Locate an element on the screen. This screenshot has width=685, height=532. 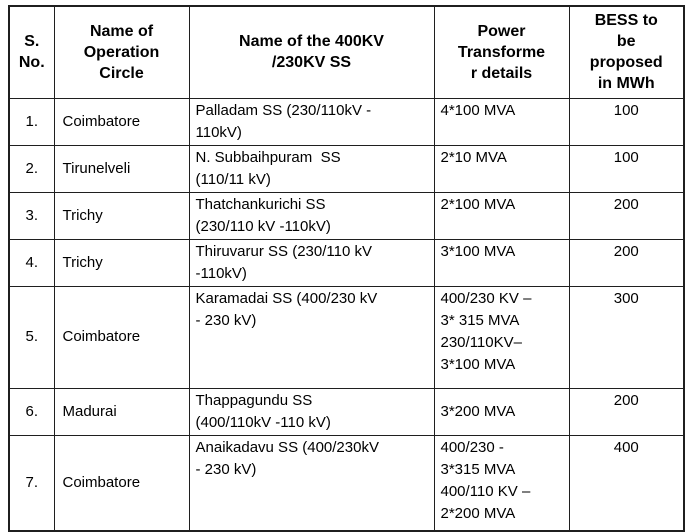
header-sno-label: S. No. is located at coordinates (31, 52).